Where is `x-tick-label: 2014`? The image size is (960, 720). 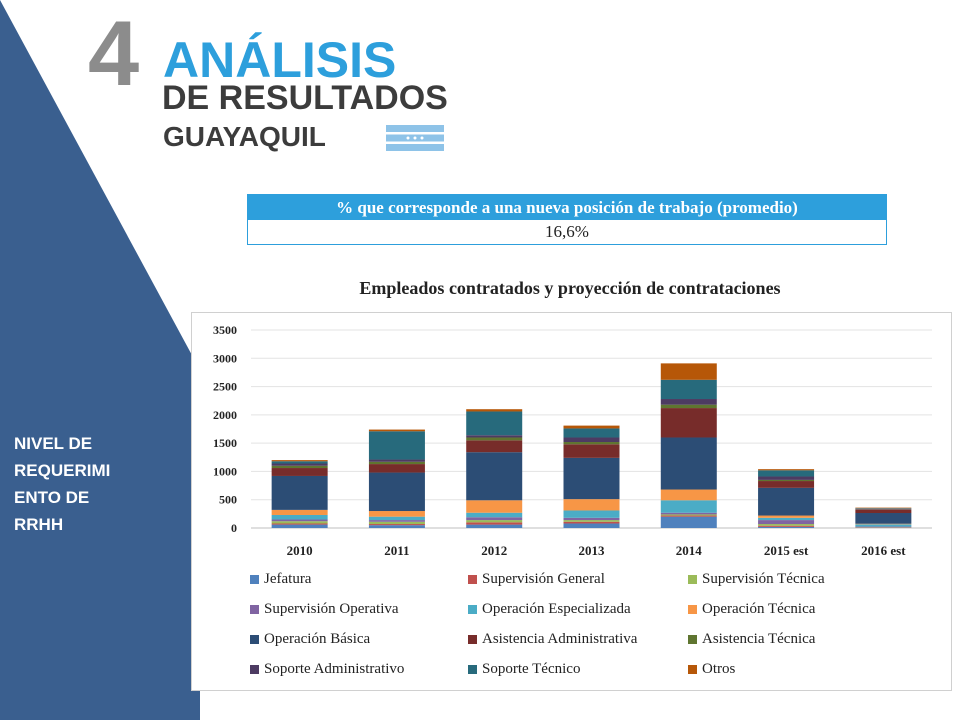 x-tick-label: 2014 is located at coordinates (689, 550).